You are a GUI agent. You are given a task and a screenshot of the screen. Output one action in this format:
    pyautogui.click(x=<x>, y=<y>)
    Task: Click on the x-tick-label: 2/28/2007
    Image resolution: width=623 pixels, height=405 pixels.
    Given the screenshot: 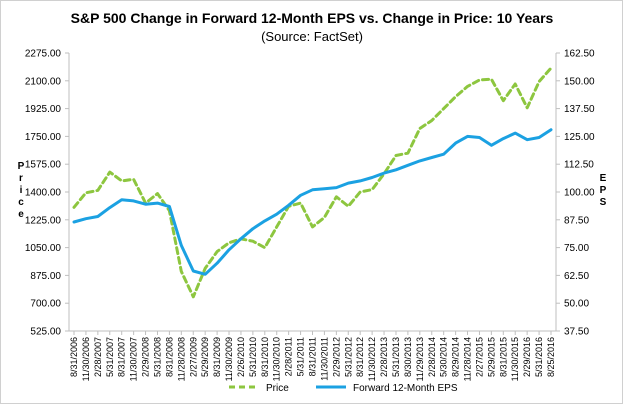 What is the action you would take?
    pyautogui.click(x=98, y=357)
    